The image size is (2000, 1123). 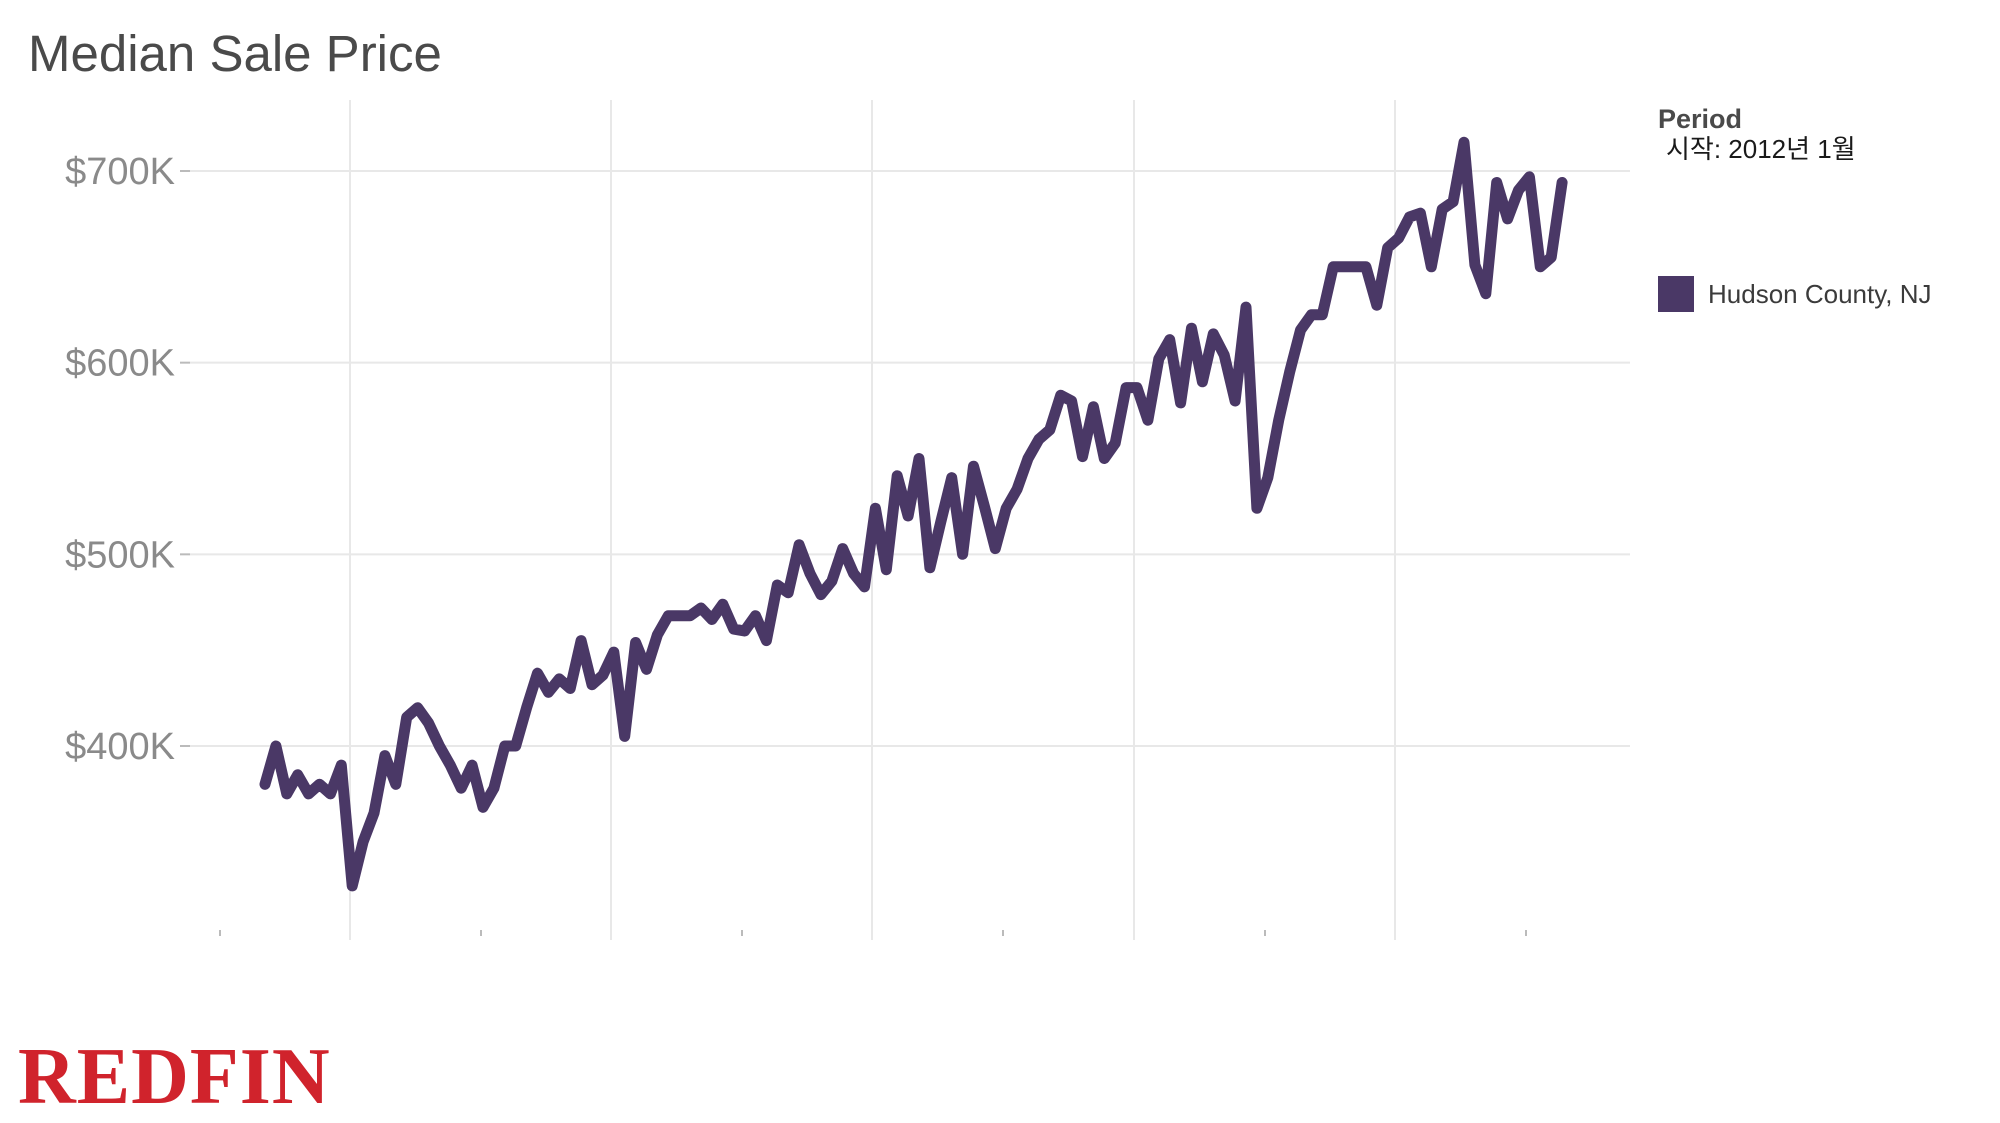 I want to click on legend-item: Hudson County, NJ, so click(x=1795, y=294).